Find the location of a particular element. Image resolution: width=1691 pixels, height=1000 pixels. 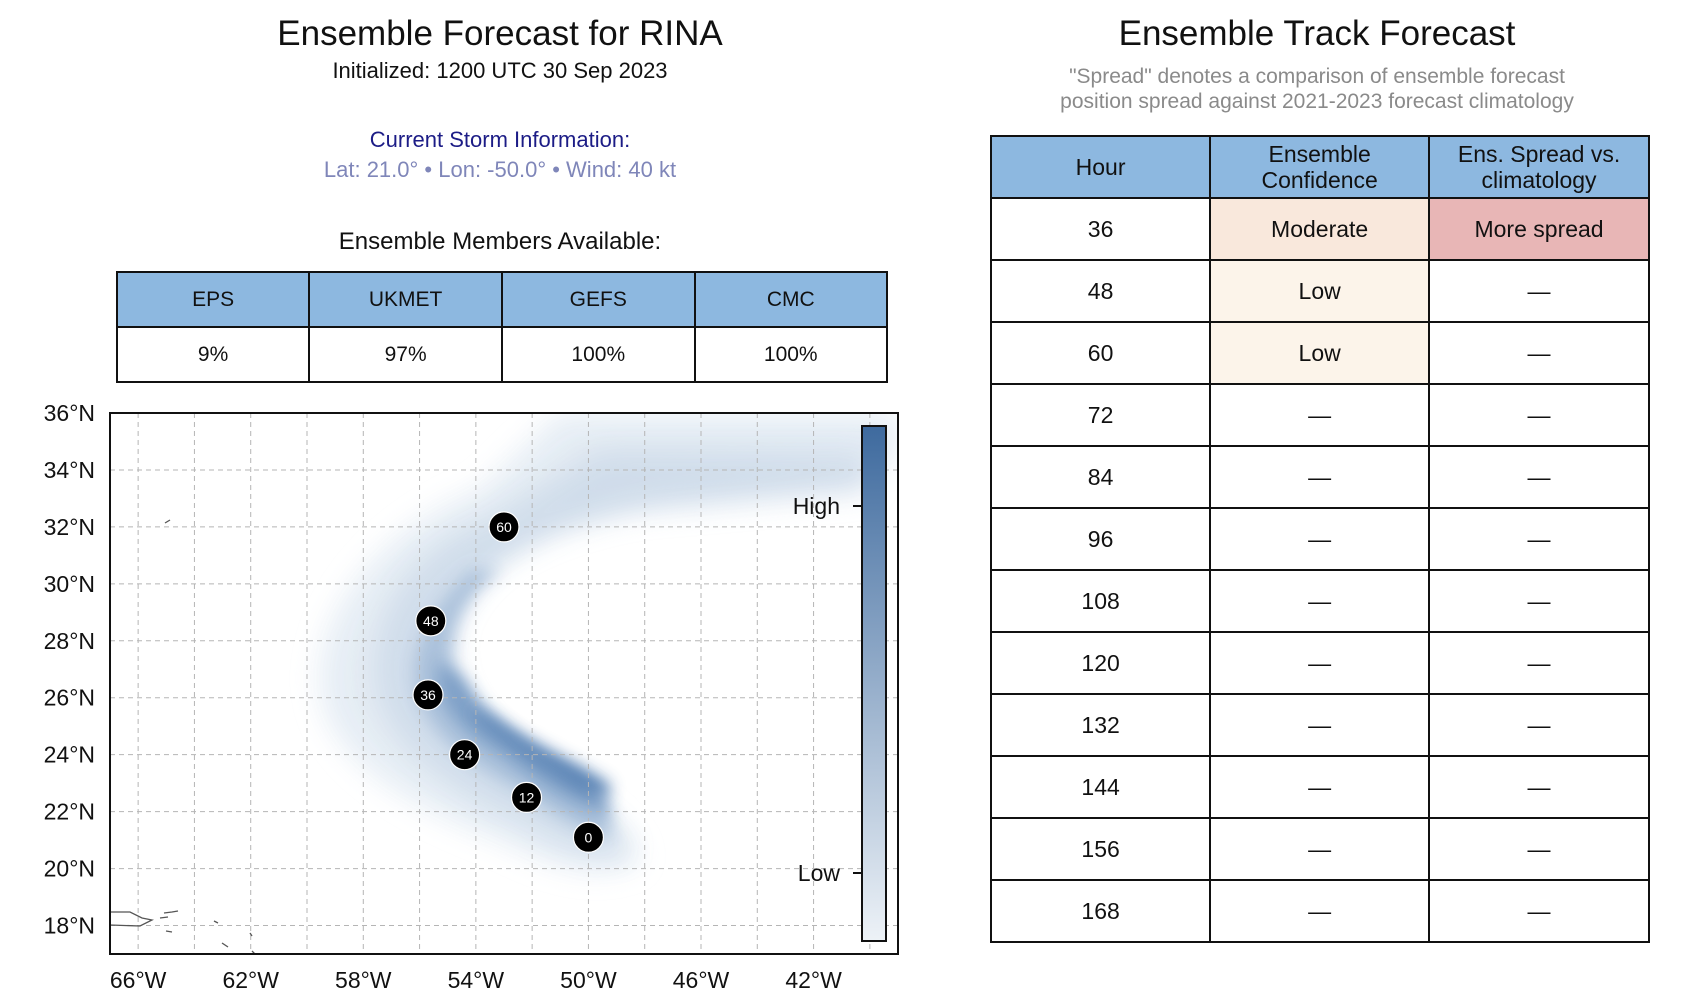

track-point-label: 36 is located at coordinates (428, 695).